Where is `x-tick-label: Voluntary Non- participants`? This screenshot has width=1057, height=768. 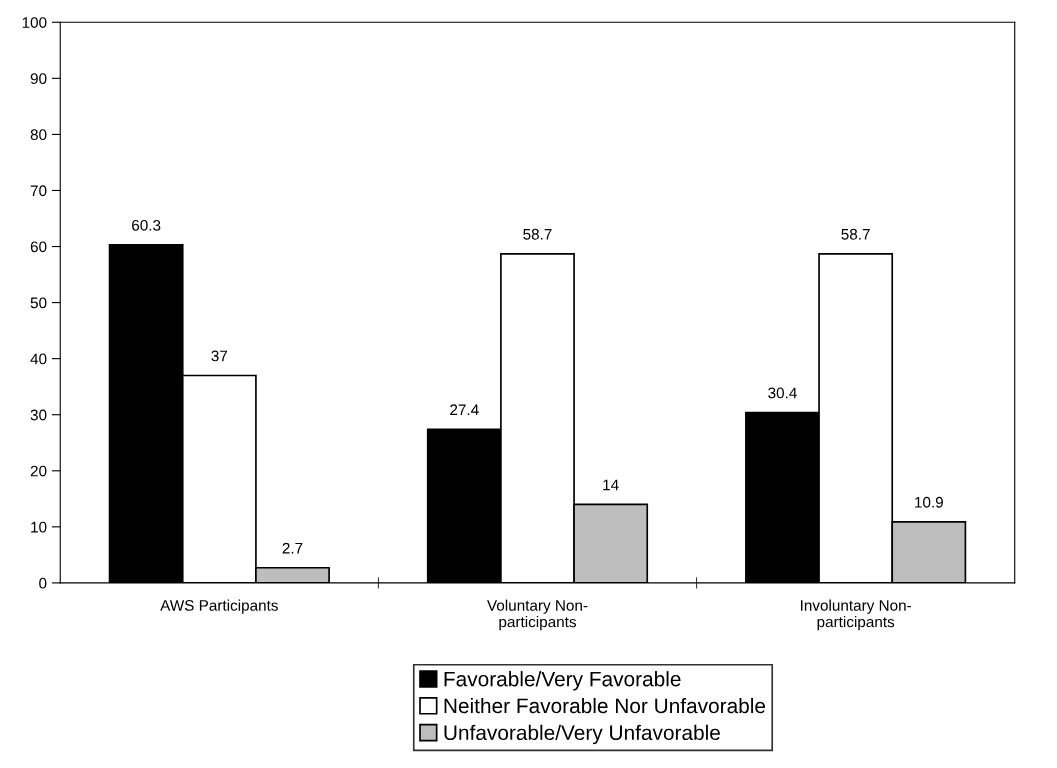
x-tick-label: Voluntary Non- participants is located at coordinates (537, 615).